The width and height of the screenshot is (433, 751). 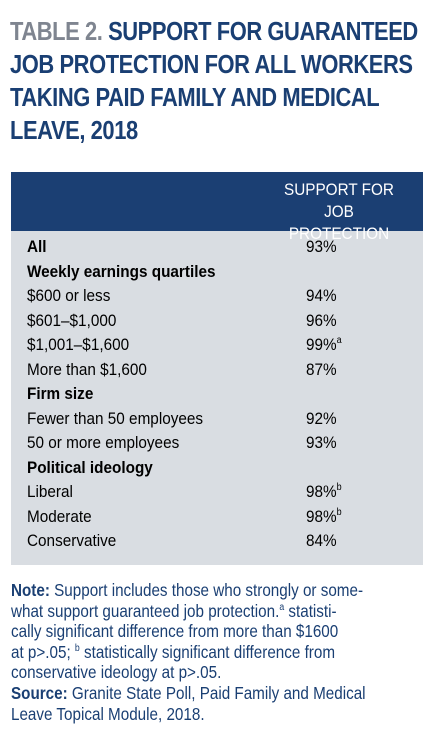 What do you see at coordinates (310, 610) in the screenshot?
I see `note-text-2b: statisti-` at bounding box center [310, 610].